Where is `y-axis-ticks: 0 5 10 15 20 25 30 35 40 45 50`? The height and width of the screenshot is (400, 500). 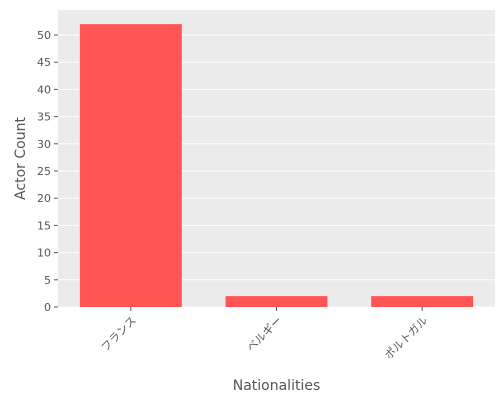
y-axis-ticks: 0 5 10 15 20 25 30 35 40 45 50 is located at coordinates (47, 171).